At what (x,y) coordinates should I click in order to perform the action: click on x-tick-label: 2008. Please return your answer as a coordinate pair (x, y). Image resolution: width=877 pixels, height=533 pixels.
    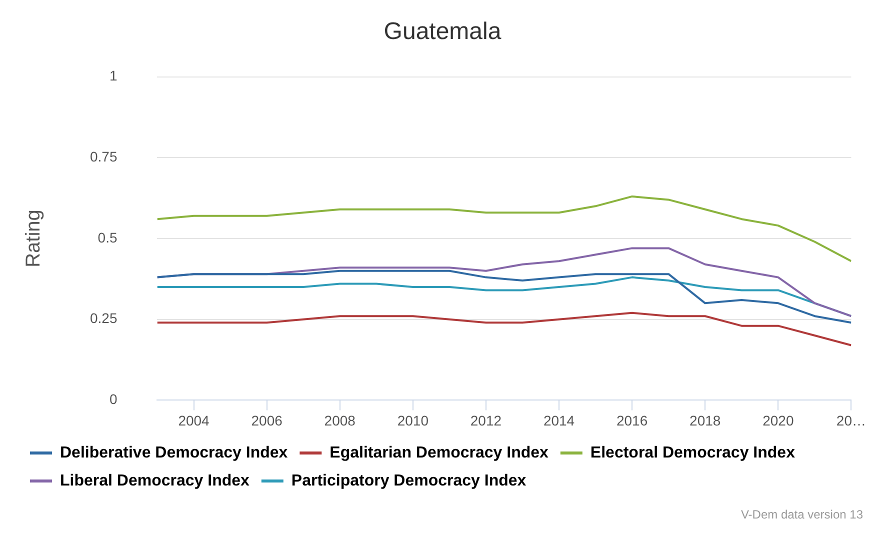
    Looking at the image, I should click on (340, 420).